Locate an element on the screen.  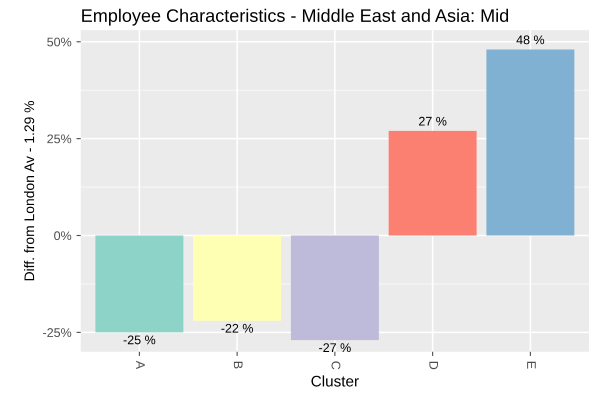
y-tick-label: 25% is located at coordinates (59, 139).